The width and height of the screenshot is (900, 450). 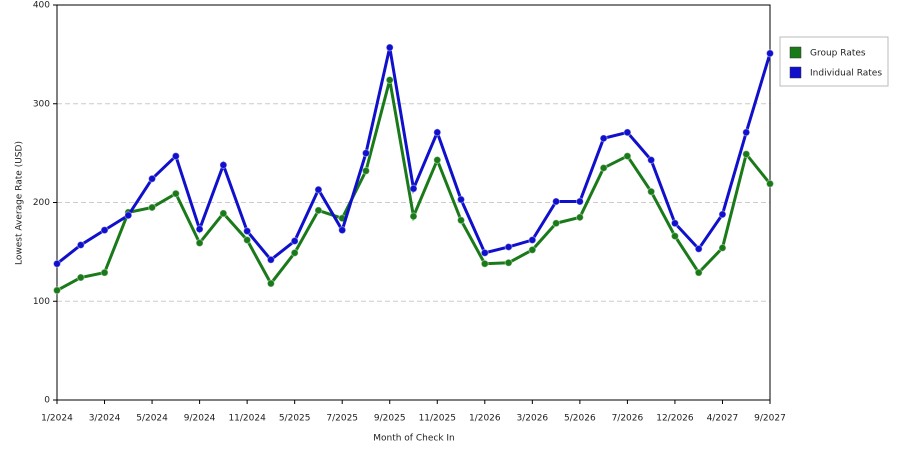 What do you see at coordinates (342, 419) in the screenshot?
I see `x-tick-label: 7/2025` at bounding box center [342, 419].